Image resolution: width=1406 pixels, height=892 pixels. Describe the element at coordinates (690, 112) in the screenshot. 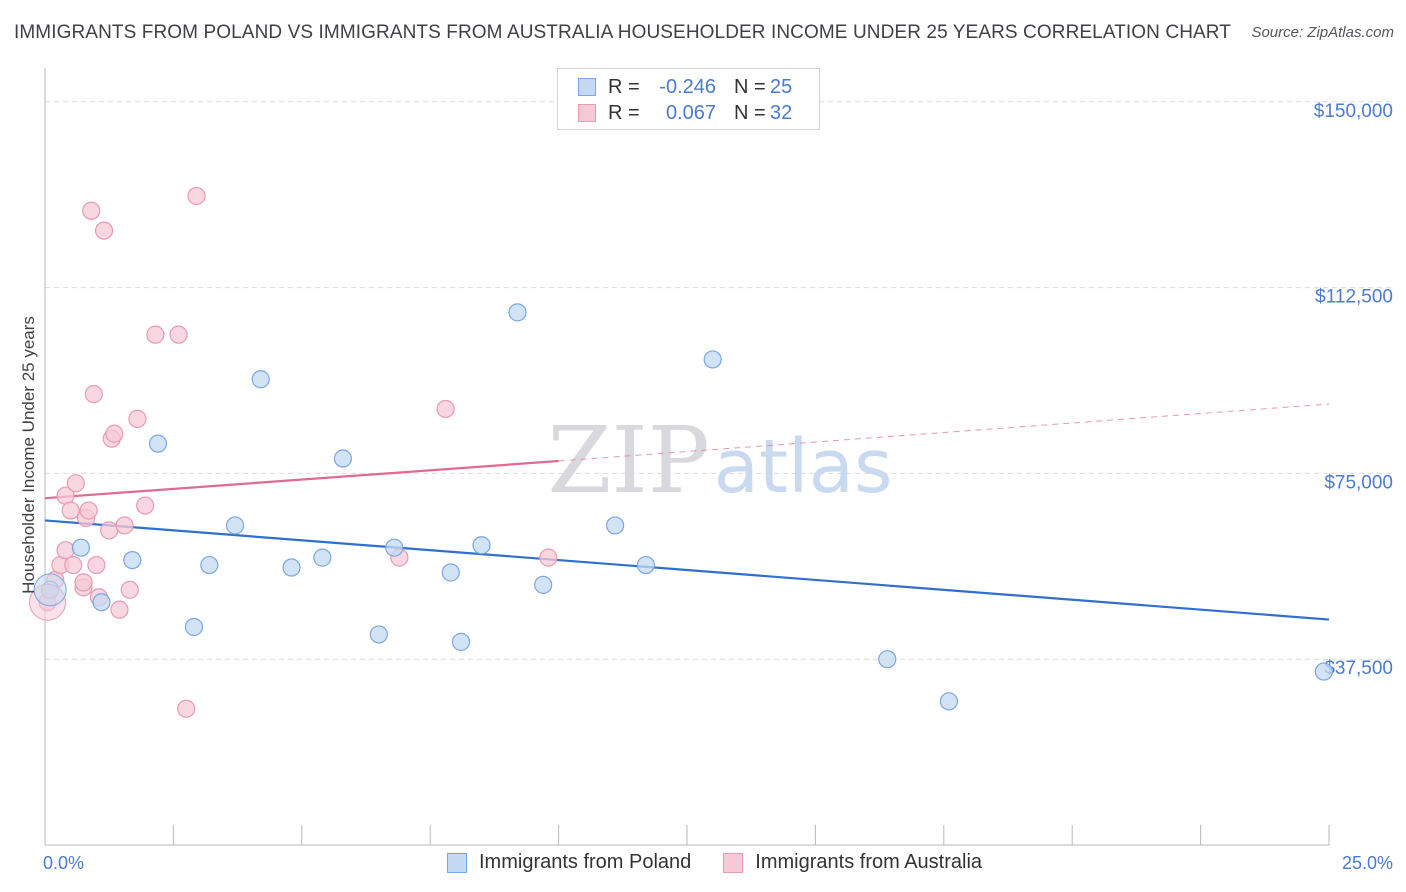

I see `australia-r-value: 0.067` at that location.